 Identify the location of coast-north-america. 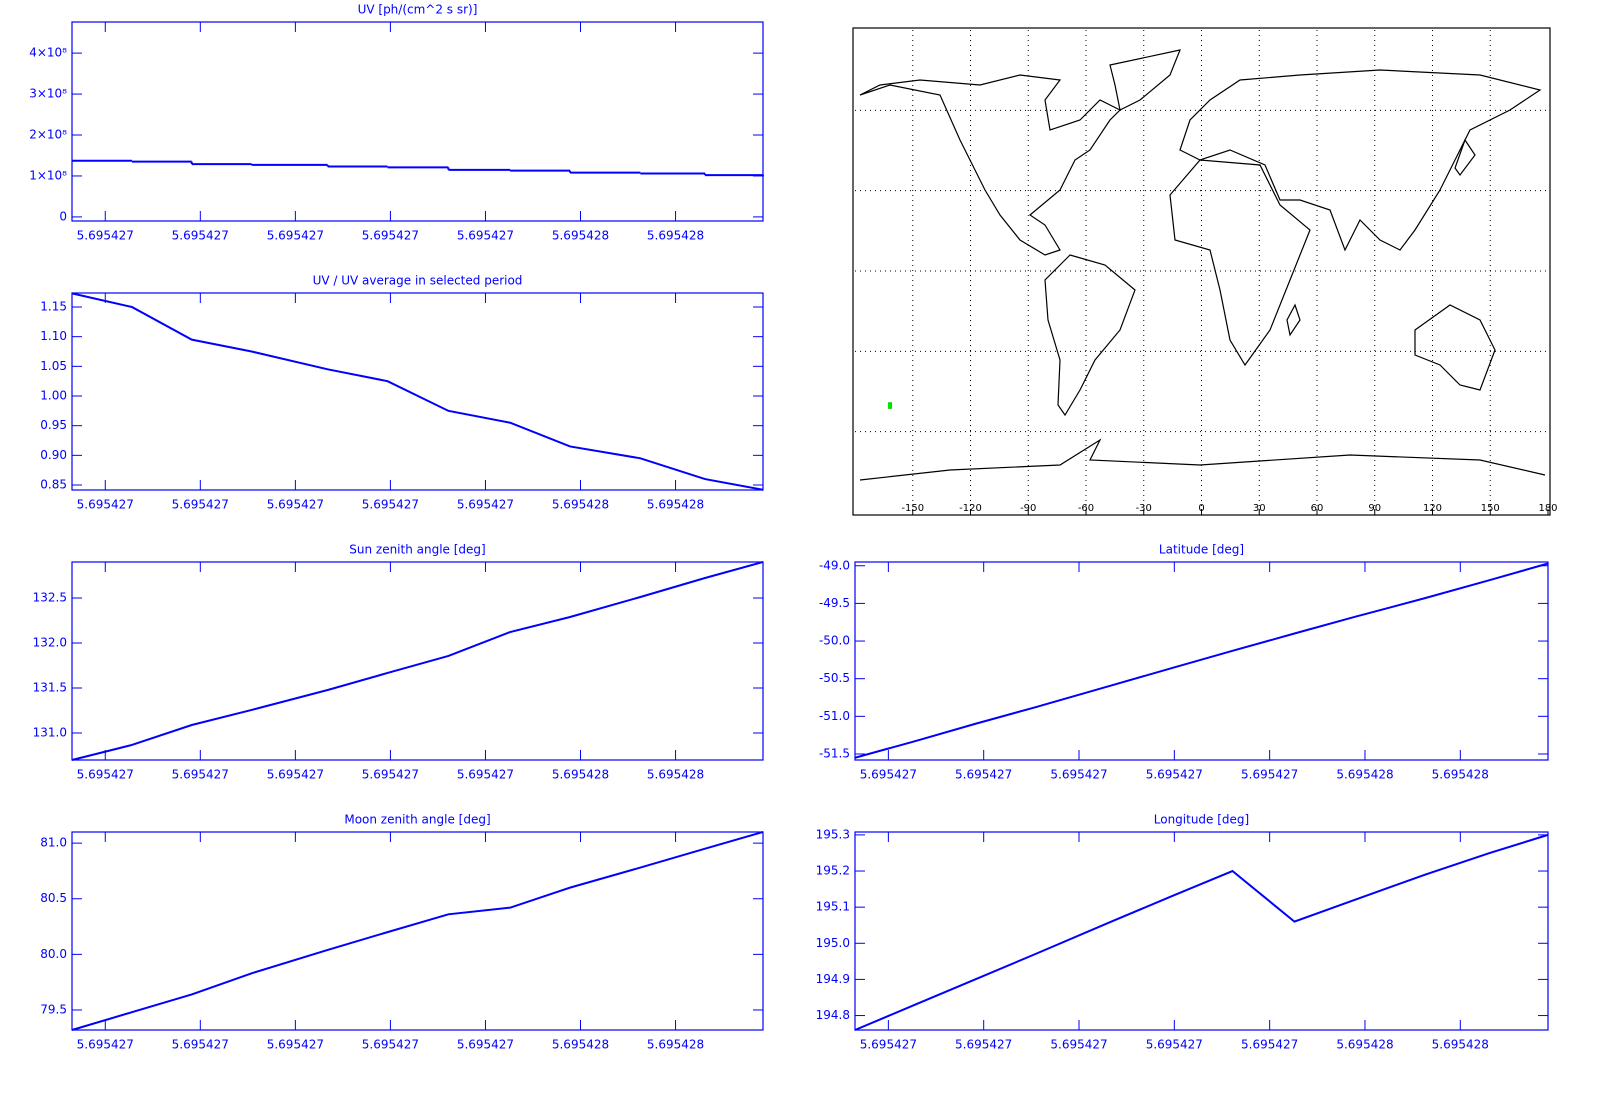
(990, 165).